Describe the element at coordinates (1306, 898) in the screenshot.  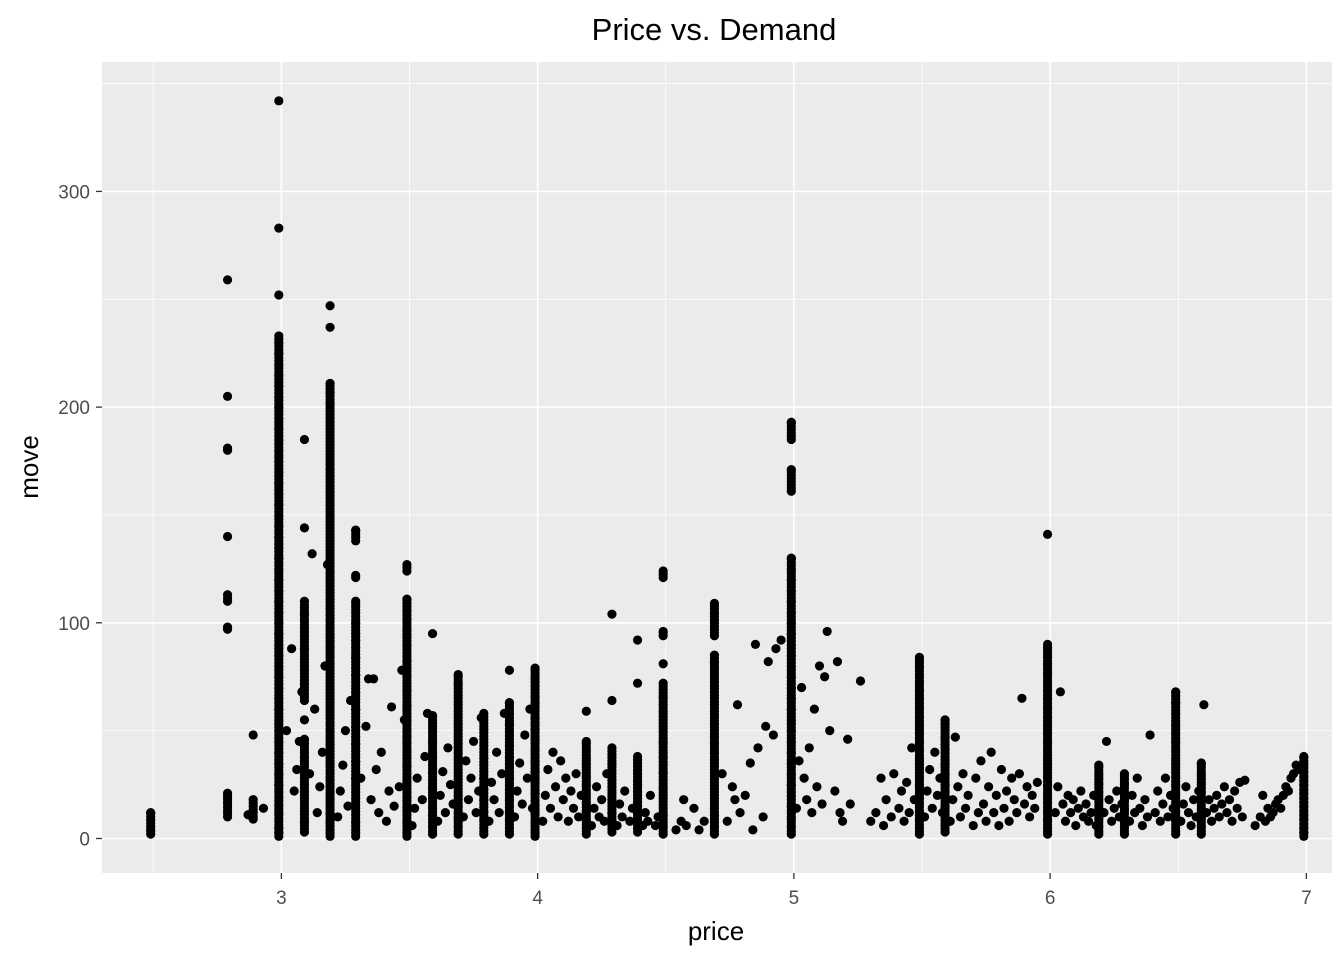
I see `x-tick-label: 7` at that location.